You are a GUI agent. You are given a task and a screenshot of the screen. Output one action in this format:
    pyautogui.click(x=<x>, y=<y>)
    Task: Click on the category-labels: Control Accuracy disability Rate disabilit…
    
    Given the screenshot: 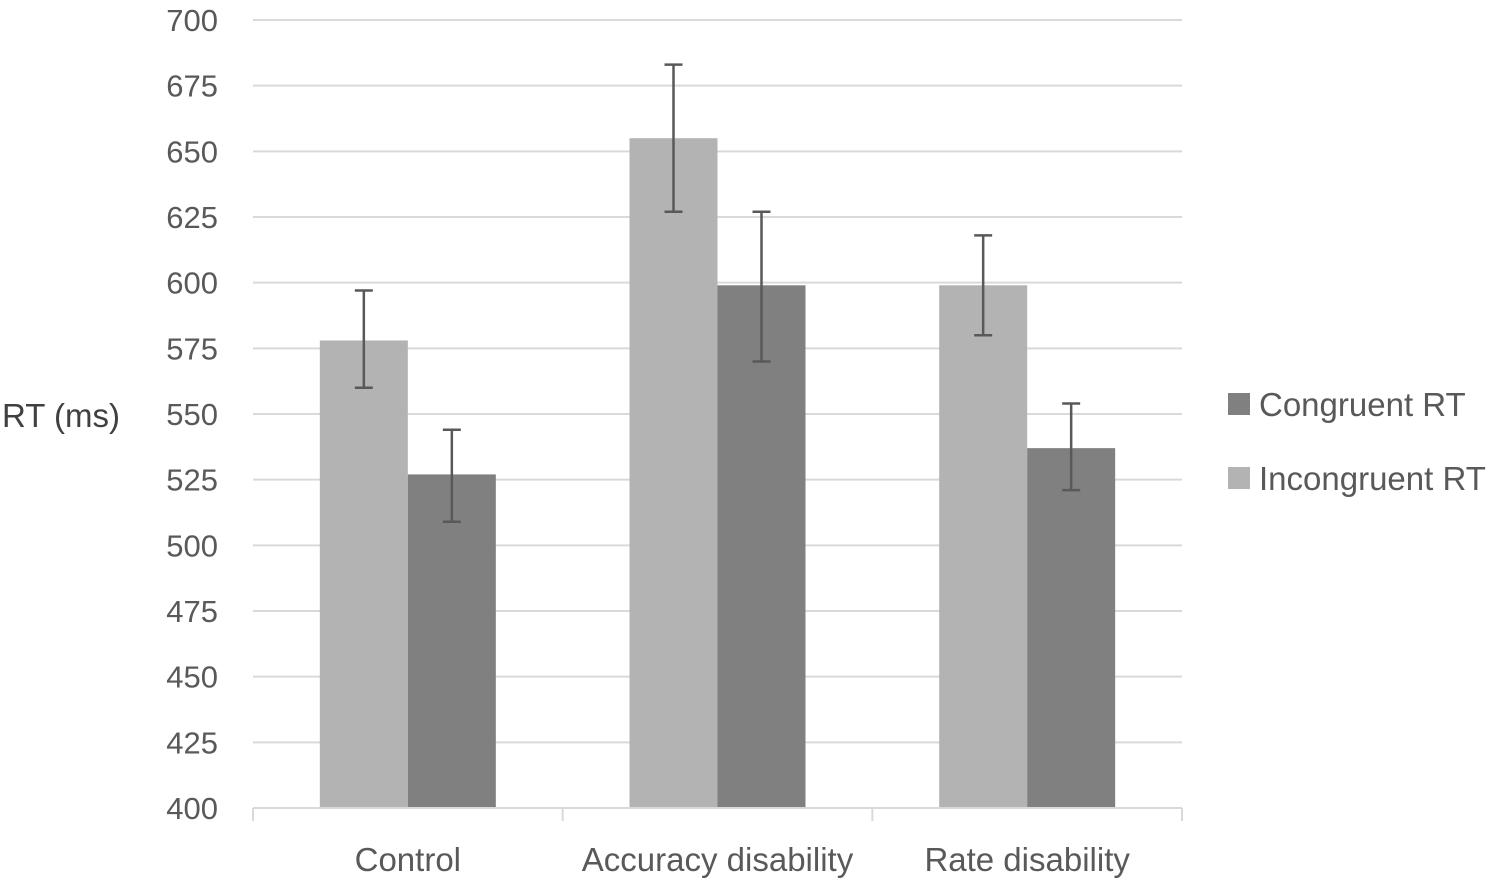 What is the action you would take?
    pyautogui.click(x=743, y=859)
    